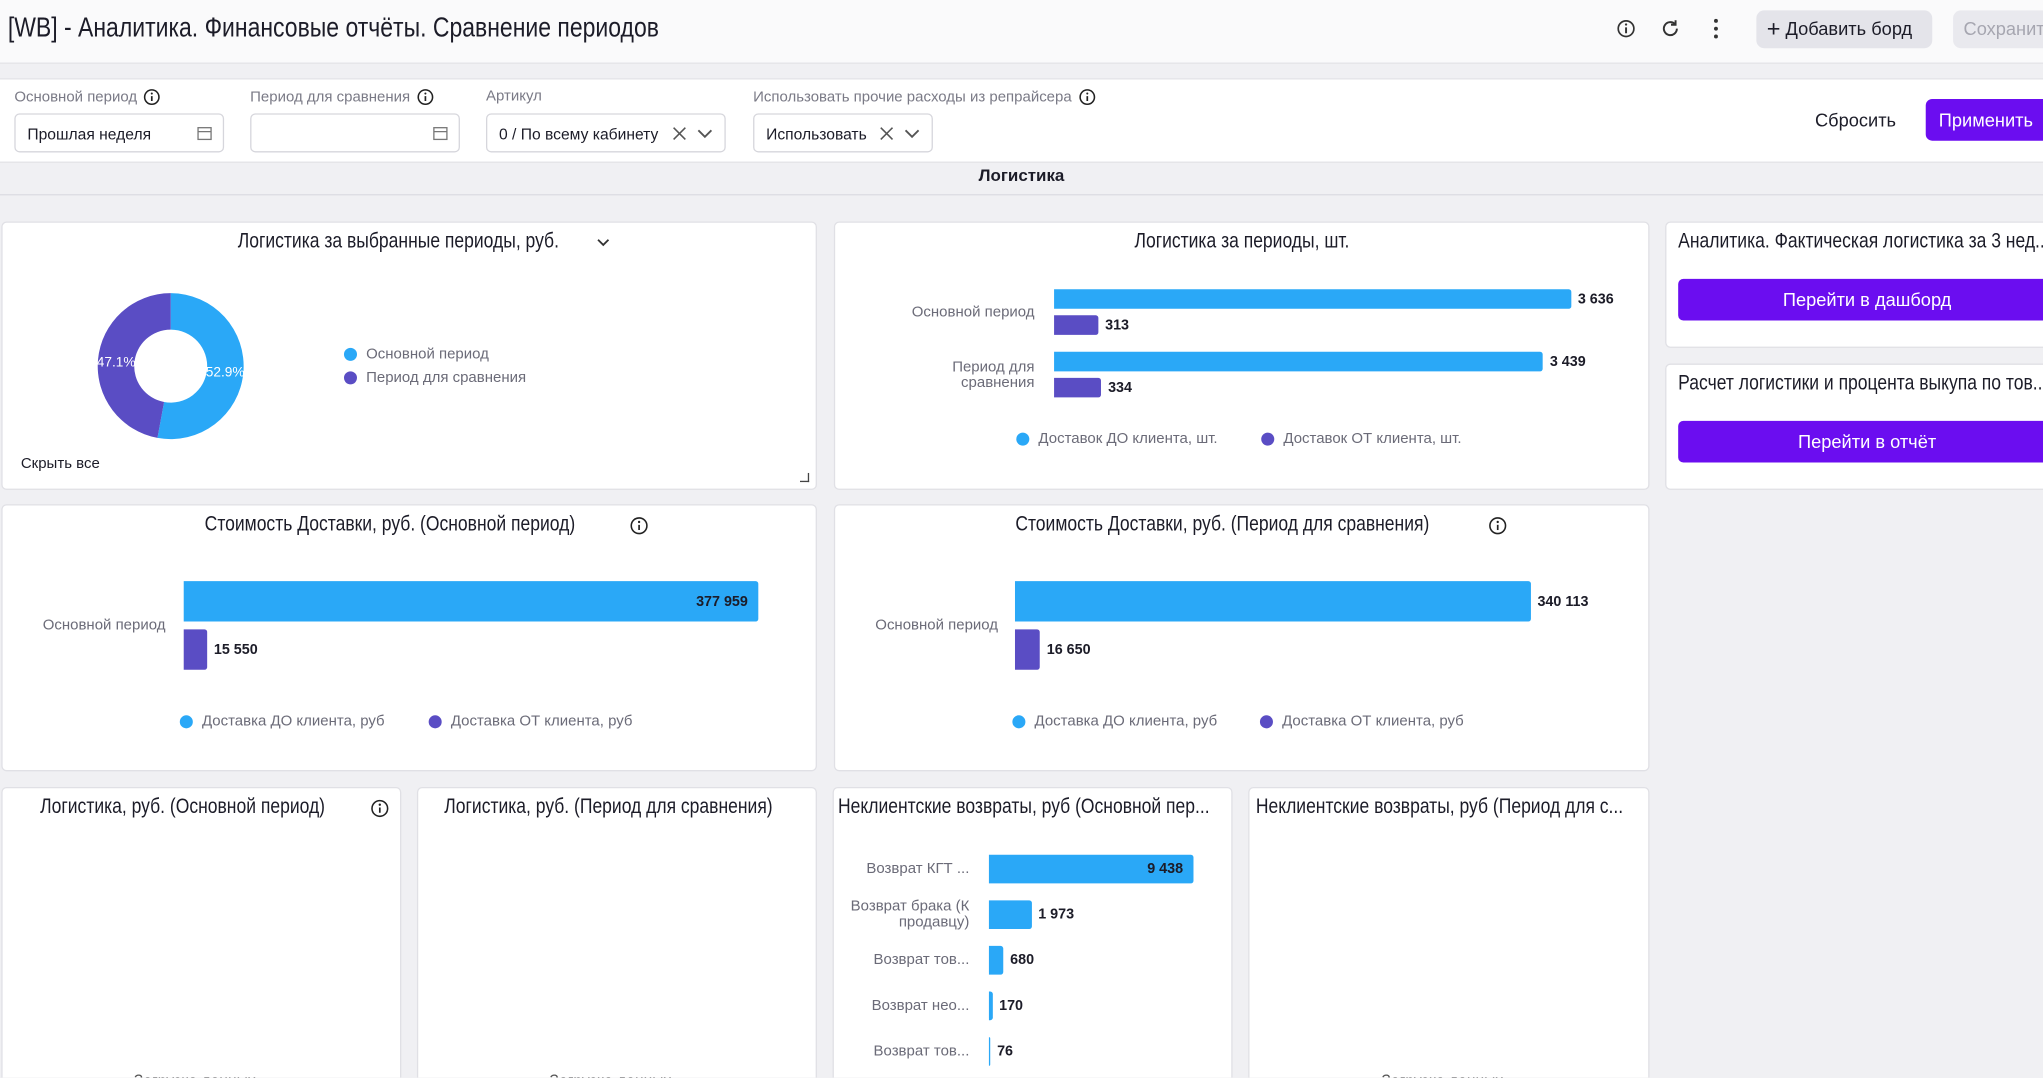  I want to click on link-button: Перейти в отчёт, so click(1860, 441).